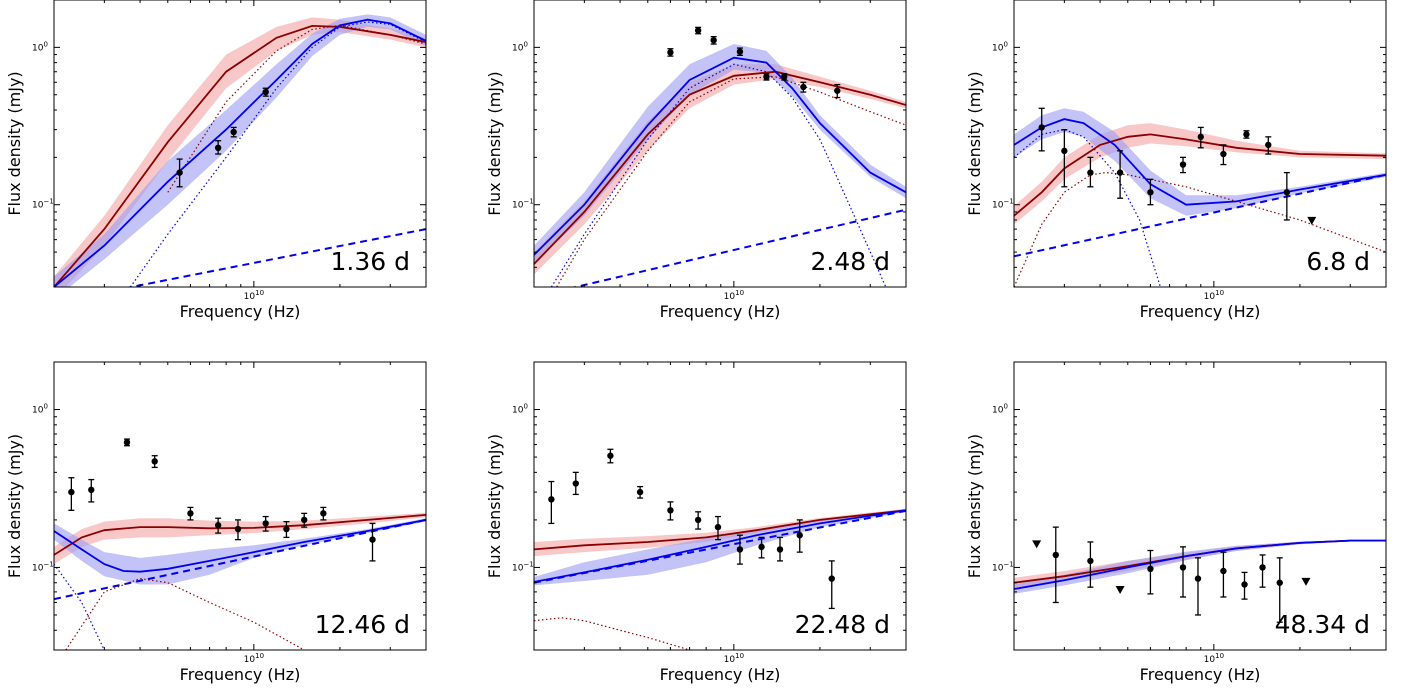 The image size is (1402, 692). Describe the element at coordinates (1200, 229) in the screenshot. I see `red-component-dotted-line` at that location.